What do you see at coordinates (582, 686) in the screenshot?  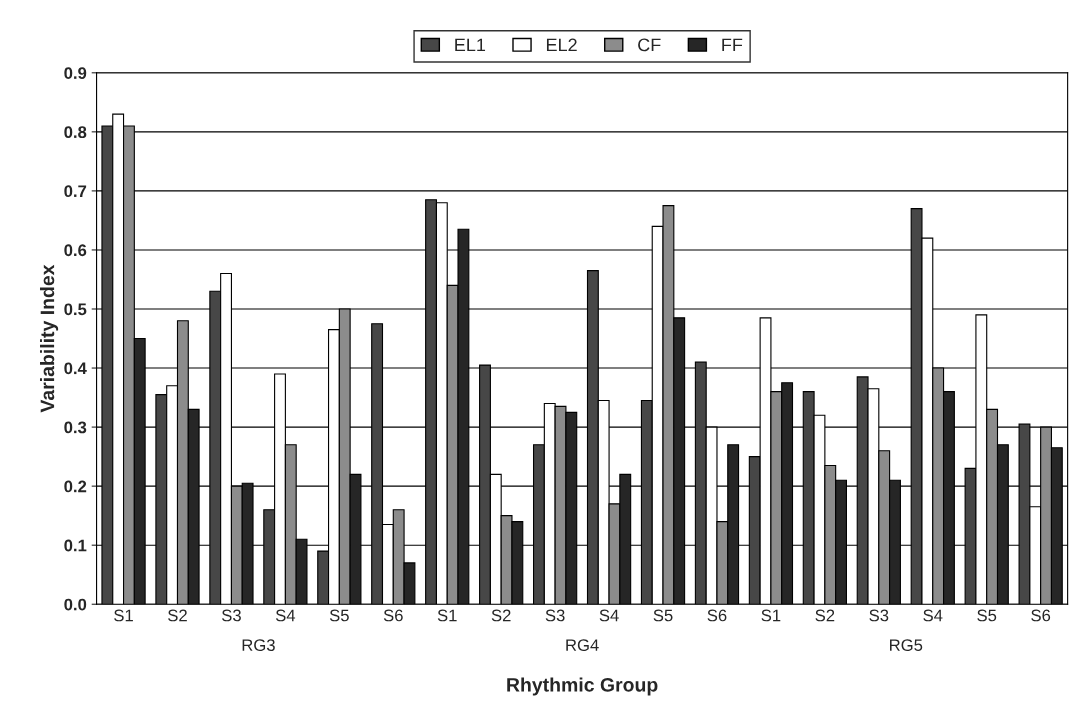 I see `x-axis-title: Rhythmic Group` at bounding box center [582, 686].